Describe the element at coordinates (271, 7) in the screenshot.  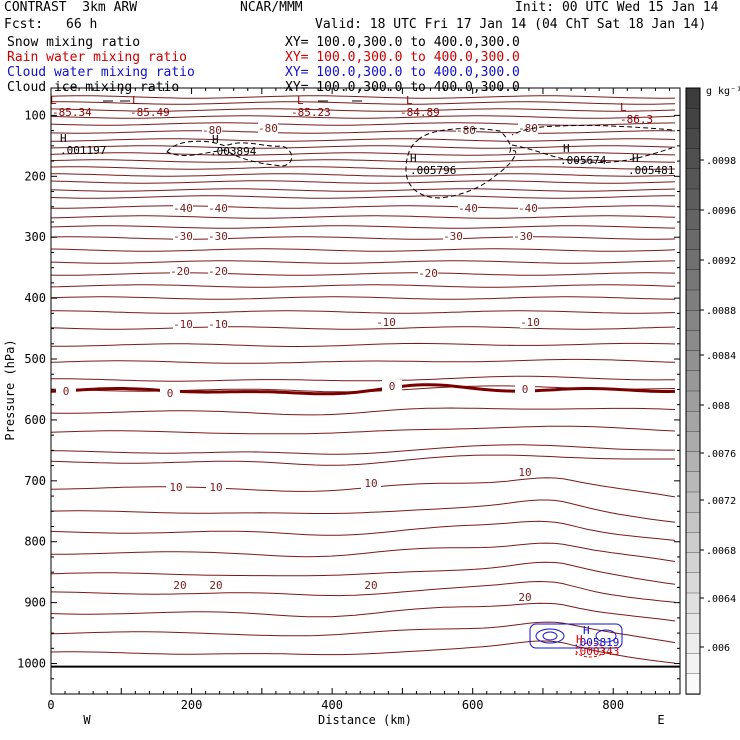
I see `center-title: NCAR/MMM` at that location.